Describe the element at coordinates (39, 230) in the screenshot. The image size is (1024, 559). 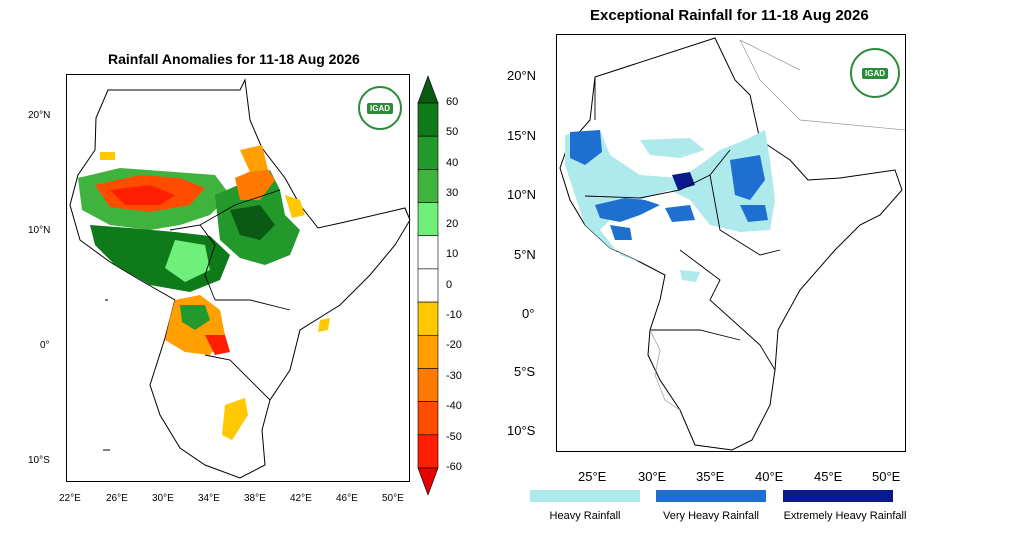
I see `left-lat-tick: 10°N` at that location.